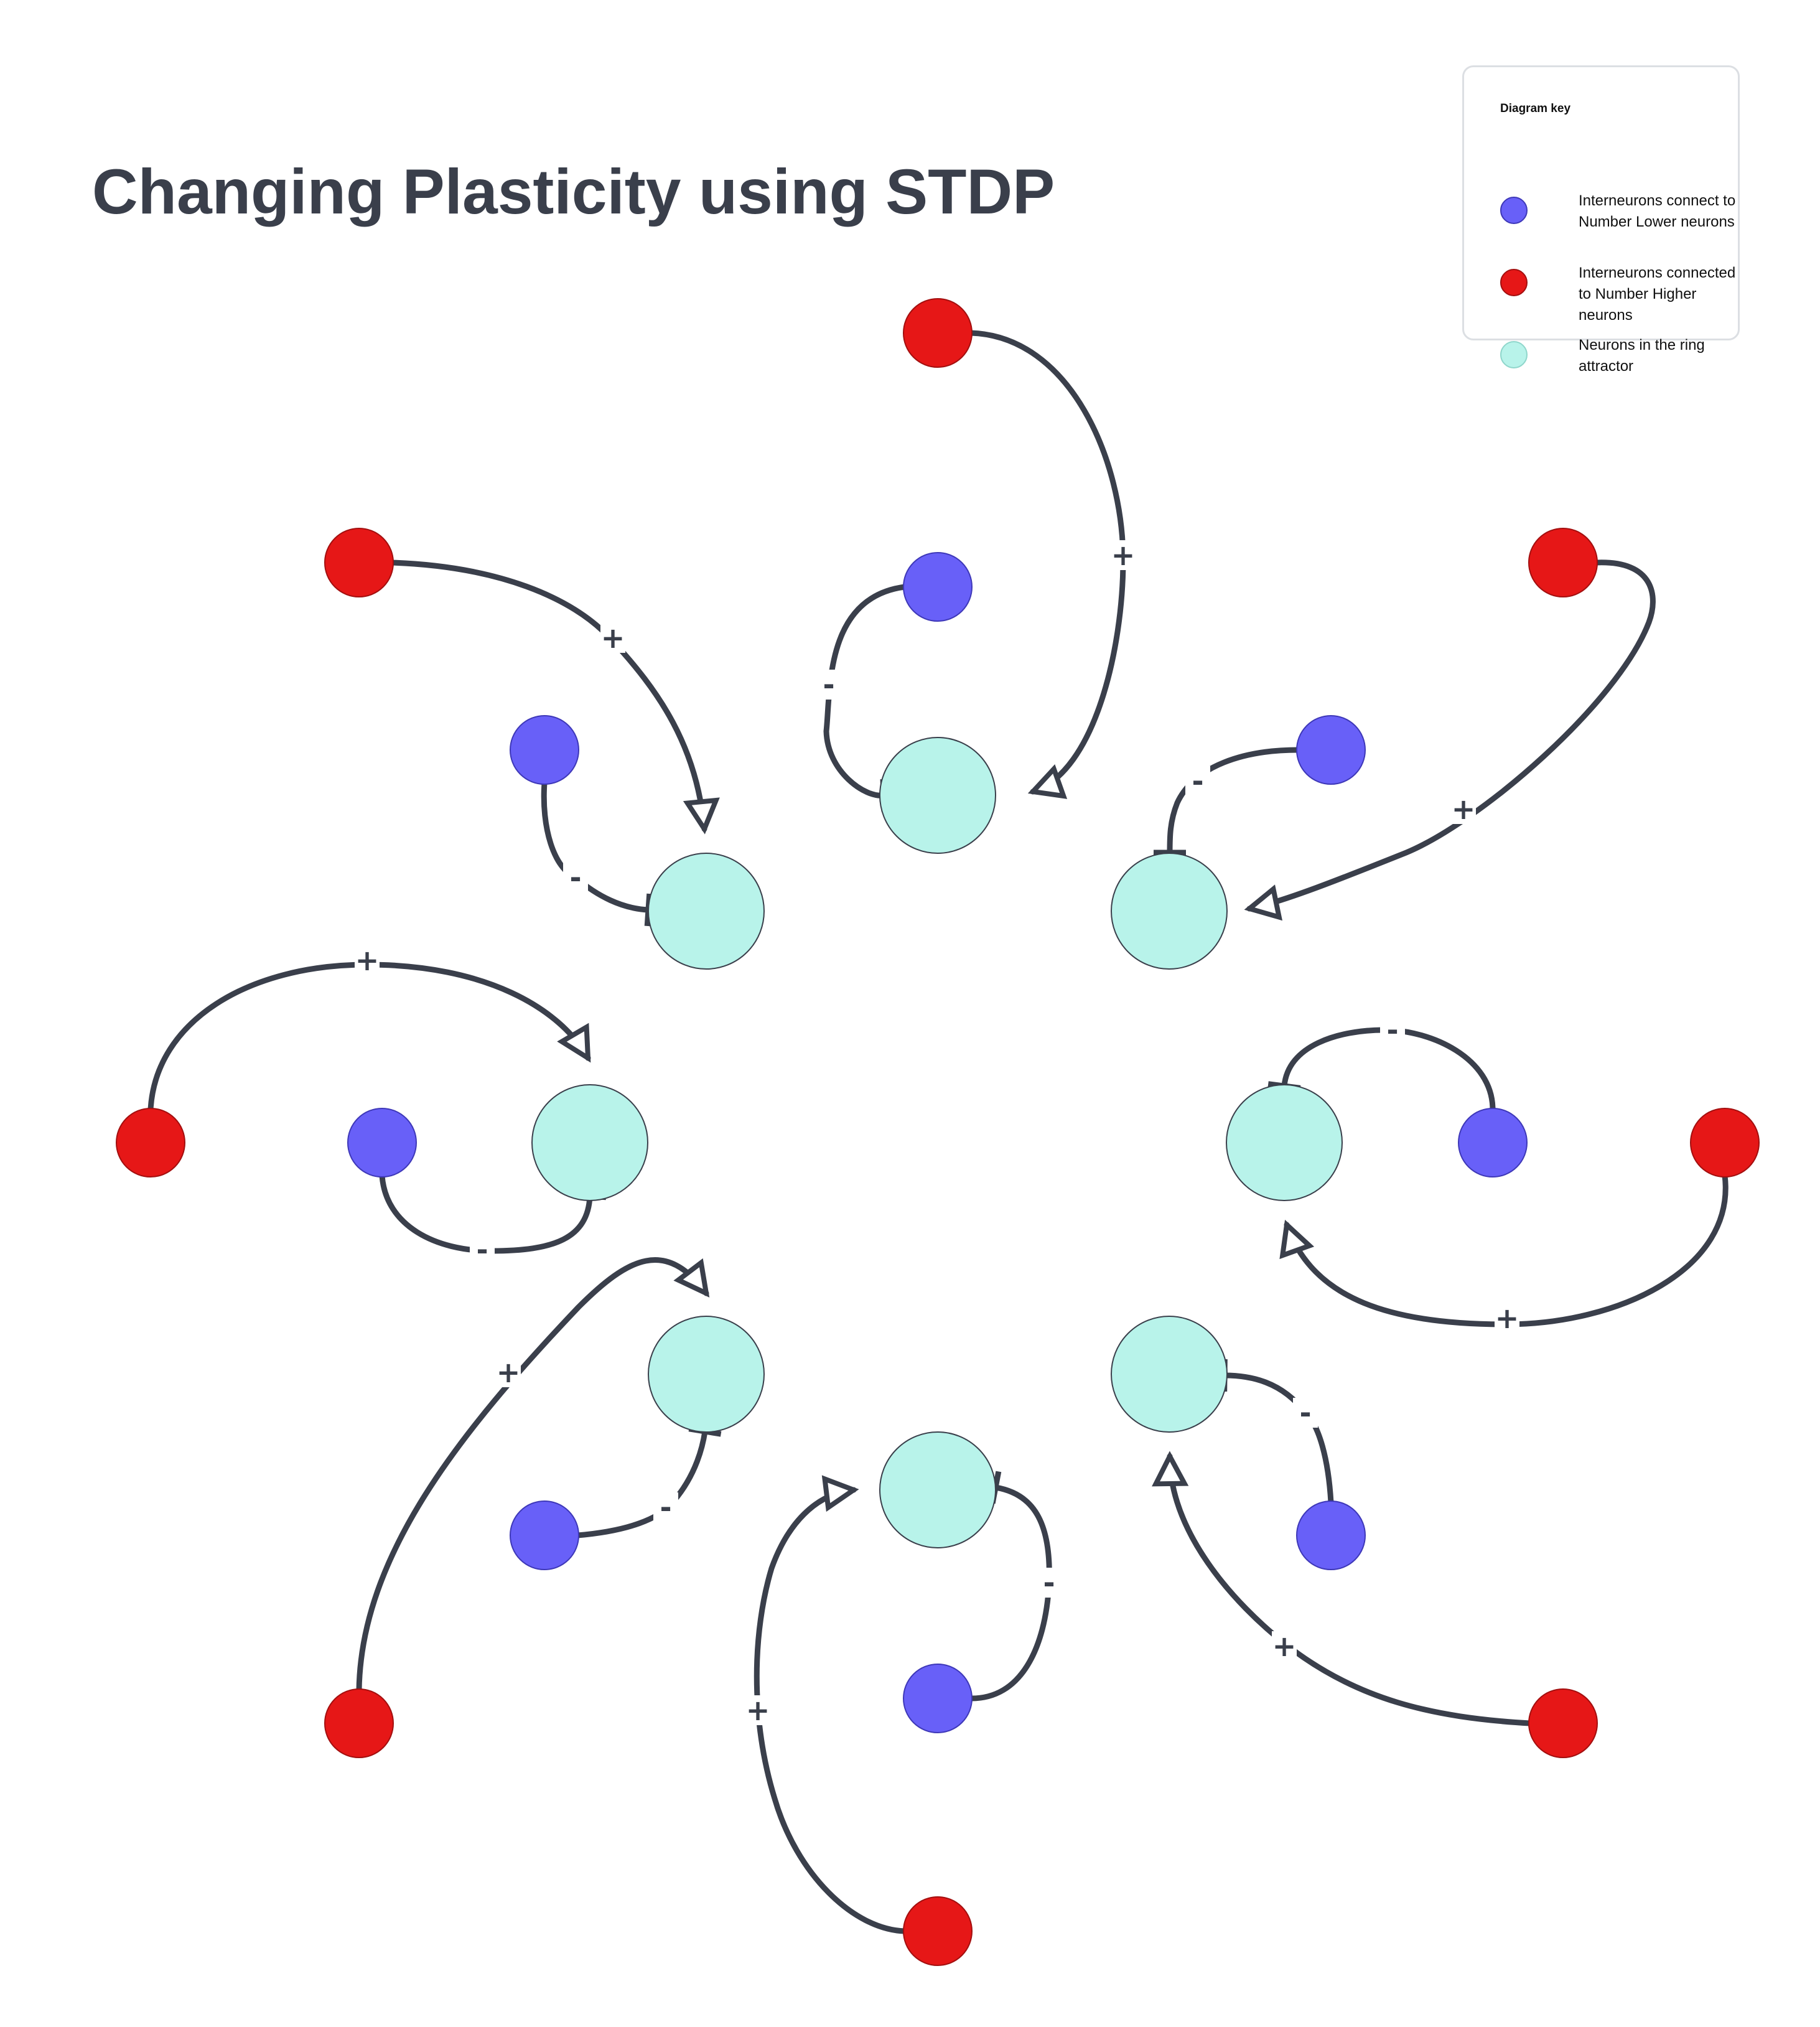 The image size is (1820, 2027). I want to click on red-circle-icon, so click(1514, 282).